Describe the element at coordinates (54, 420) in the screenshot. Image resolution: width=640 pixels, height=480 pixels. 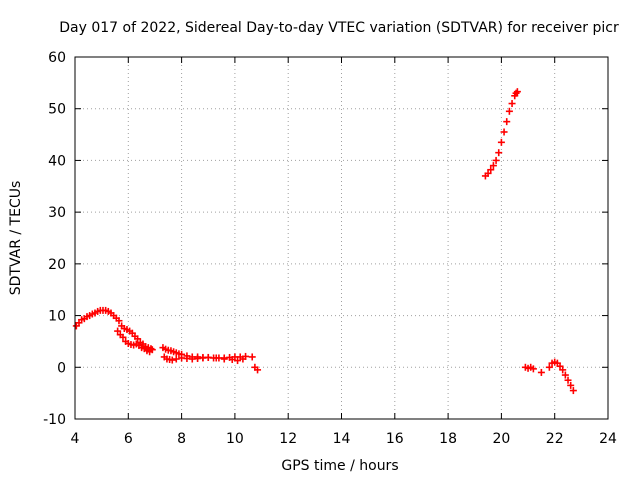
I see `y-tick-label: -10` at that location.